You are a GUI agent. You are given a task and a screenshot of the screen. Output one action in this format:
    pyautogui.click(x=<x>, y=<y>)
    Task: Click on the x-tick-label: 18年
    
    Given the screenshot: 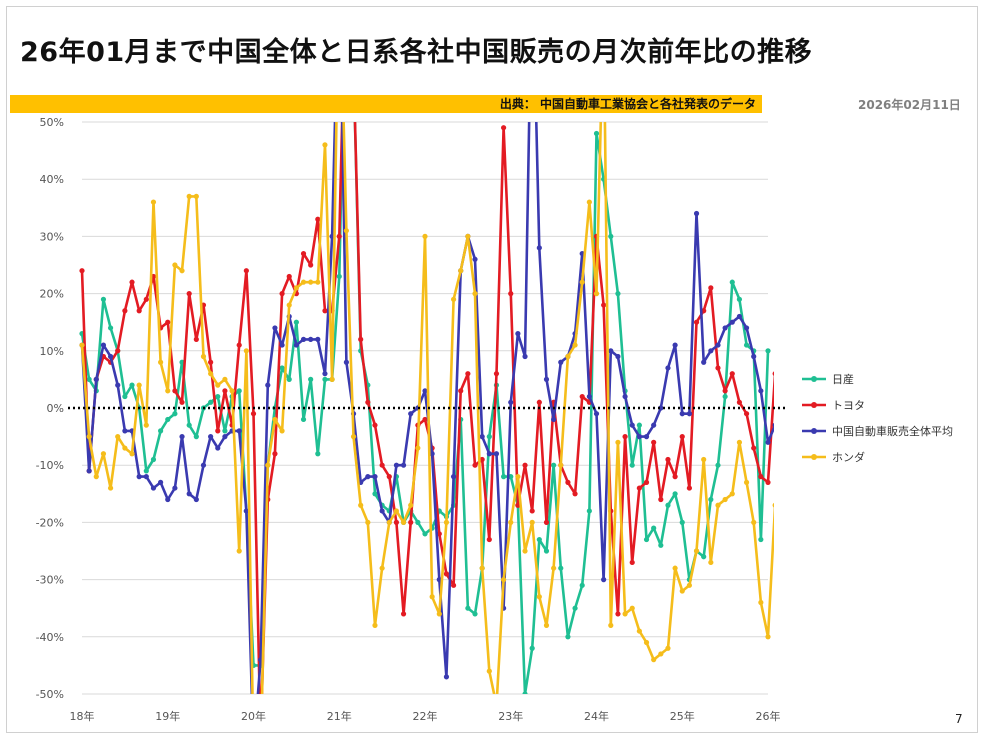 What is the action you would take?
    pyautogui.click(x=82, y=716)
    